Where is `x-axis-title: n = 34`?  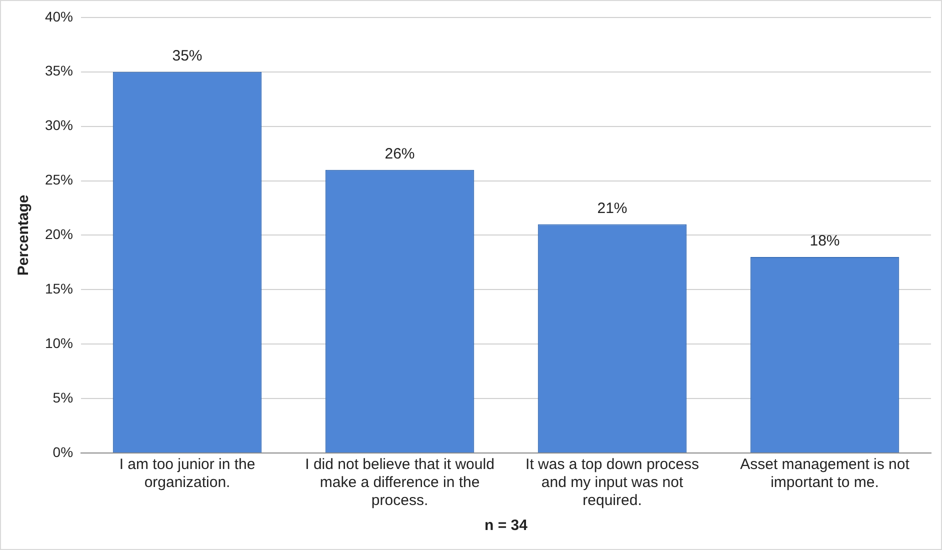
x-axis-title: n = 34 is located at coordinates (506, 525).